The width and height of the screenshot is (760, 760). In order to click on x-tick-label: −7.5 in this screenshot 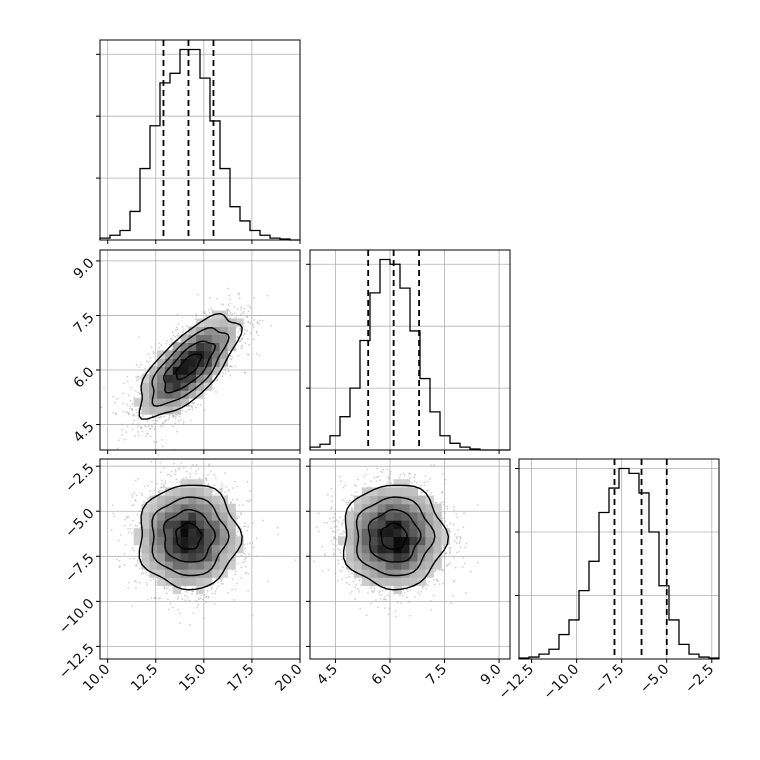, I will do `click(609, 678)`.